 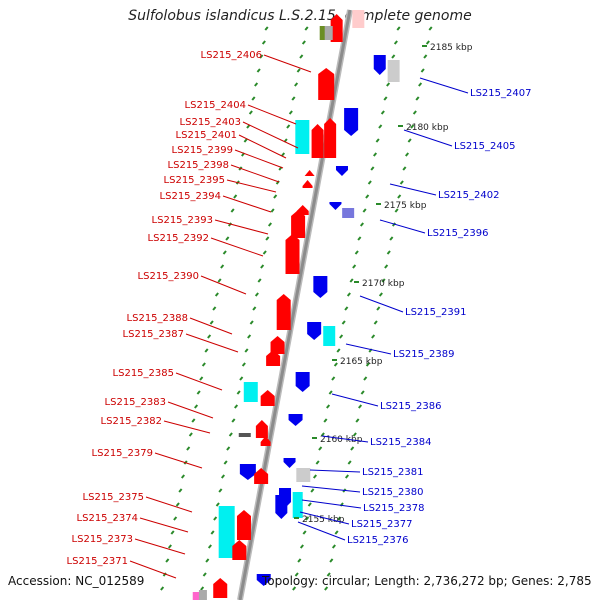 I want to click on gene-label-right: LS215_2405, so click(x=484, y=146).